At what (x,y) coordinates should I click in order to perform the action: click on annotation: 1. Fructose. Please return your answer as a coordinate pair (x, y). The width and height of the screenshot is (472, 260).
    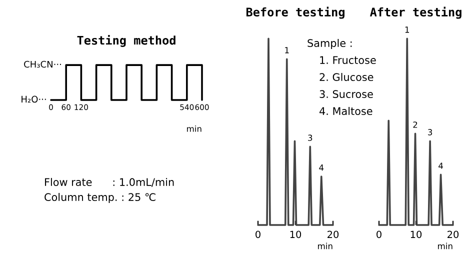
    Looking at the image, I should click on (348, 60).